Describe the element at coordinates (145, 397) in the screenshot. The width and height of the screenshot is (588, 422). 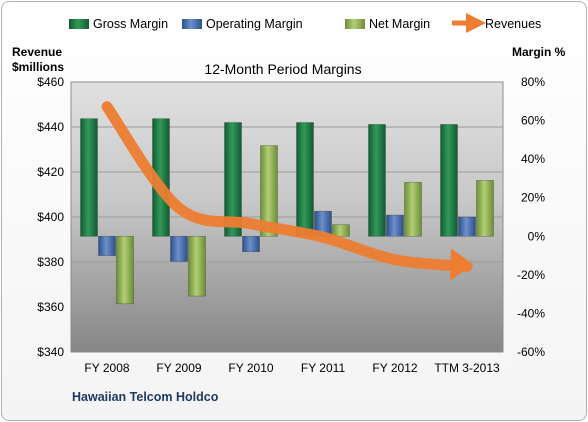
I see `company-label: Hawaiian Telcom Holdco` at that location.